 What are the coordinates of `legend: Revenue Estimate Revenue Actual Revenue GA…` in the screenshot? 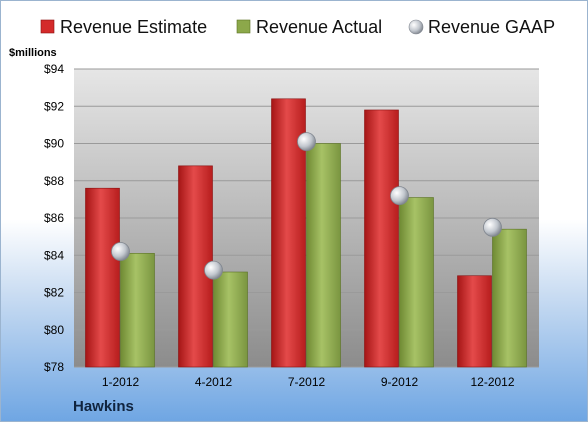 It's located at (297, 27).